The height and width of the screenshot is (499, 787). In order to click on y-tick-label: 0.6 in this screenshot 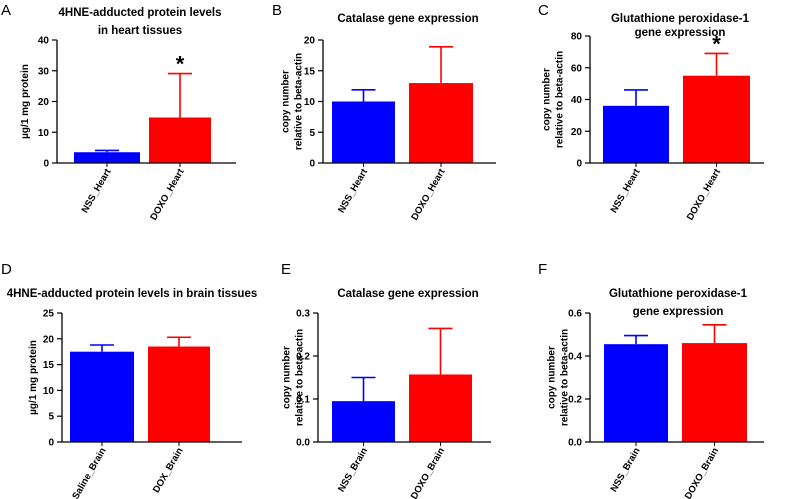, I will do `click(575, 314)`.